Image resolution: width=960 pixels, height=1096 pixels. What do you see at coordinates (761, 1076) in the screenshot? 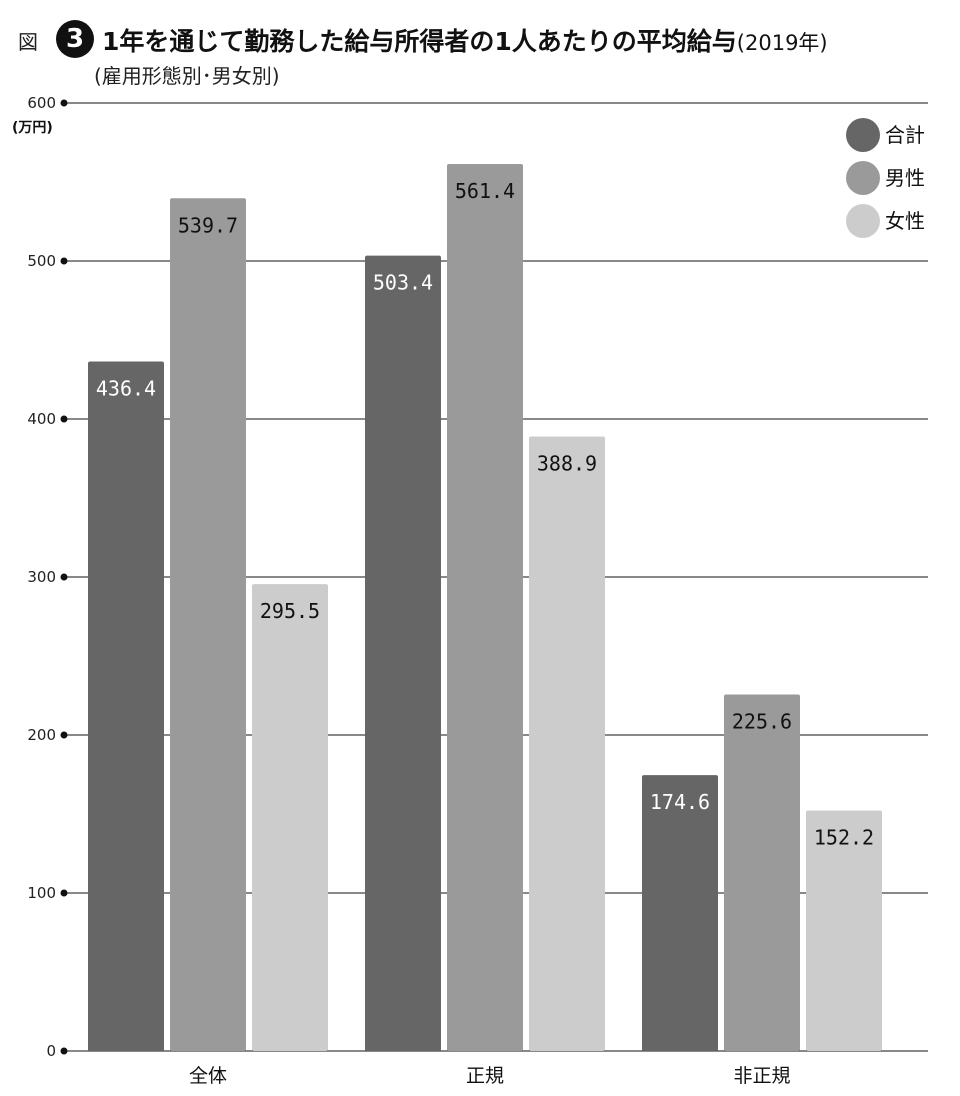
I see `category-label: 非正規` at bounding box center [761, 1076].